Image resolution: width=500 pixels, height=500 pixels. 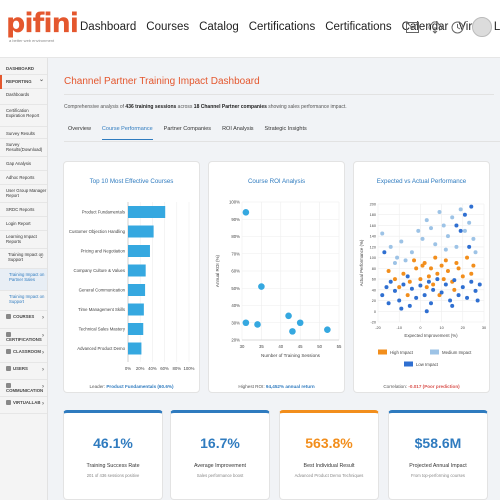 I want to click on sidebar-item-training-impact-on-support: Training Impact on Support, so click(x=23, y=301).